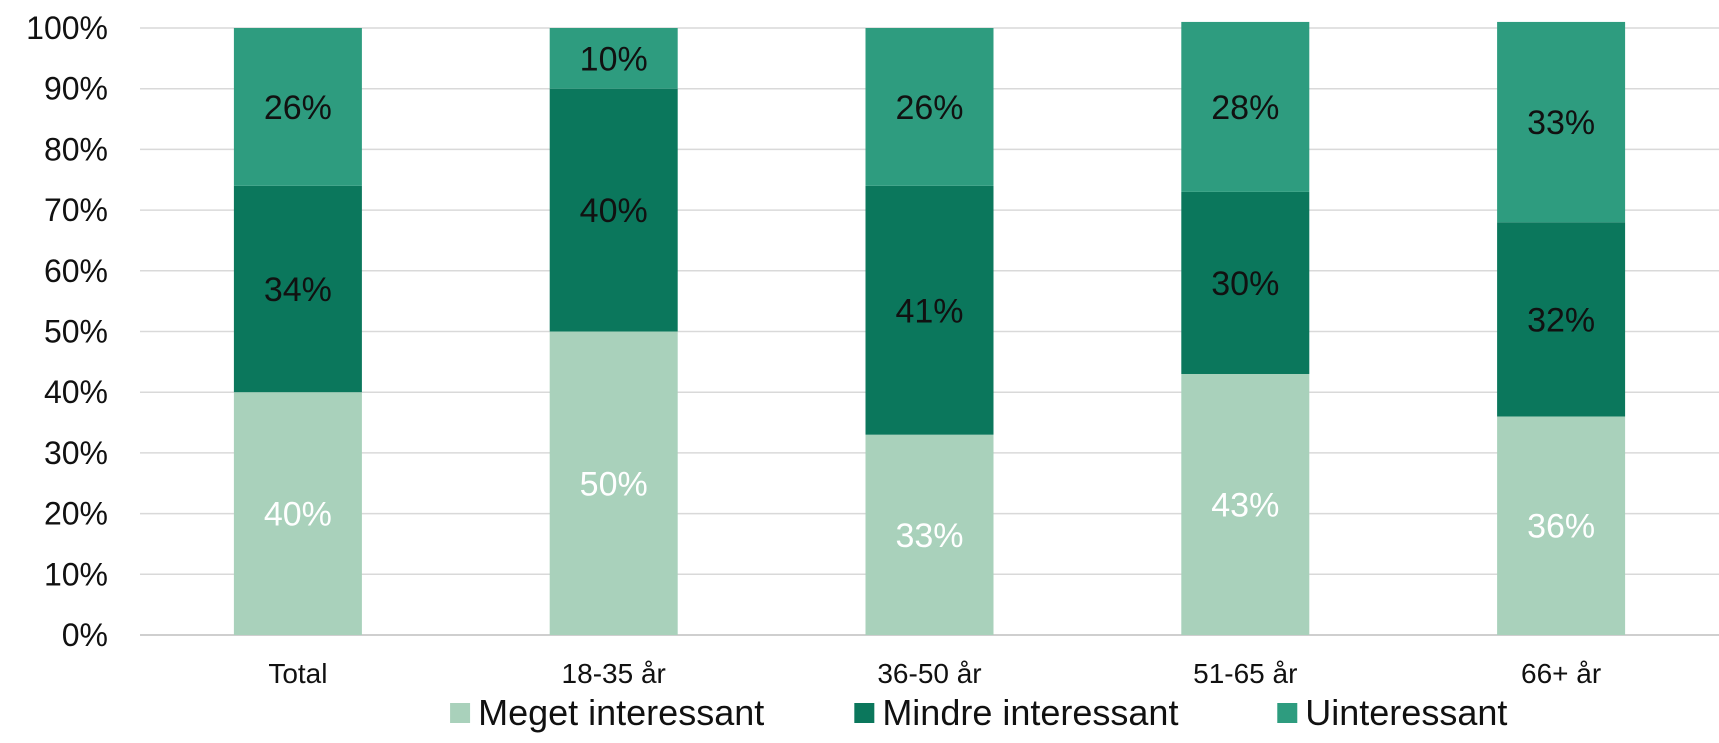  Describe the element at coordinates (614, 673) in the screenshot. I see `x-tick-label: 18-35 år` at that location.